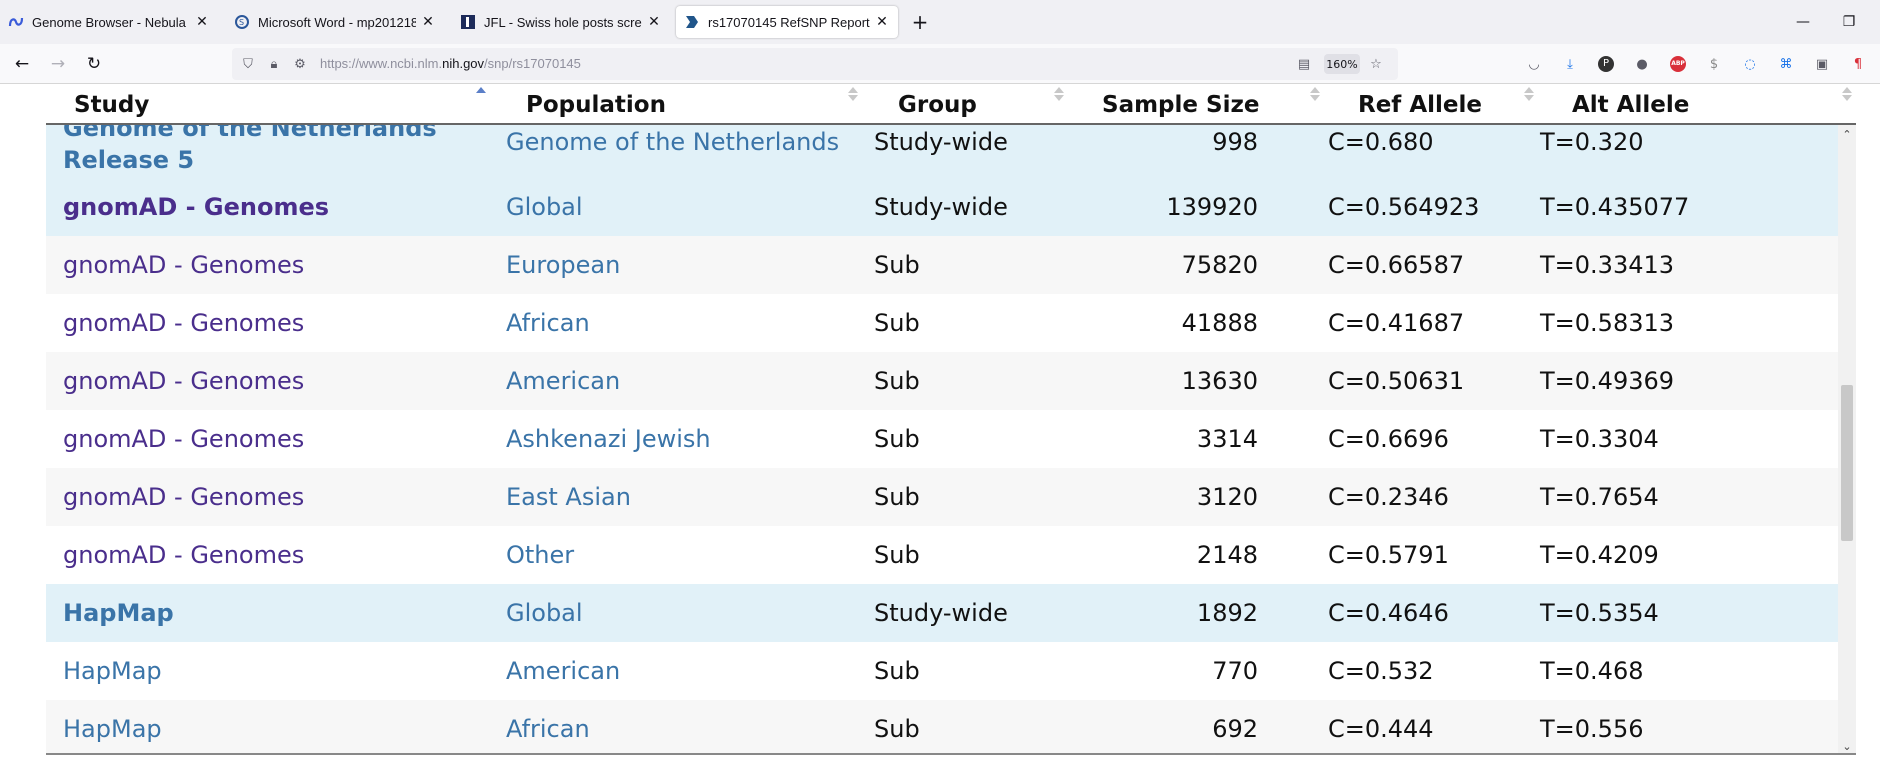 The height and width of the screenshot is (775, 1880). Describe the element at coordinates (1615, 207) in the screenshot. I see `alt-allele-cell: T=0.435077` at that location.